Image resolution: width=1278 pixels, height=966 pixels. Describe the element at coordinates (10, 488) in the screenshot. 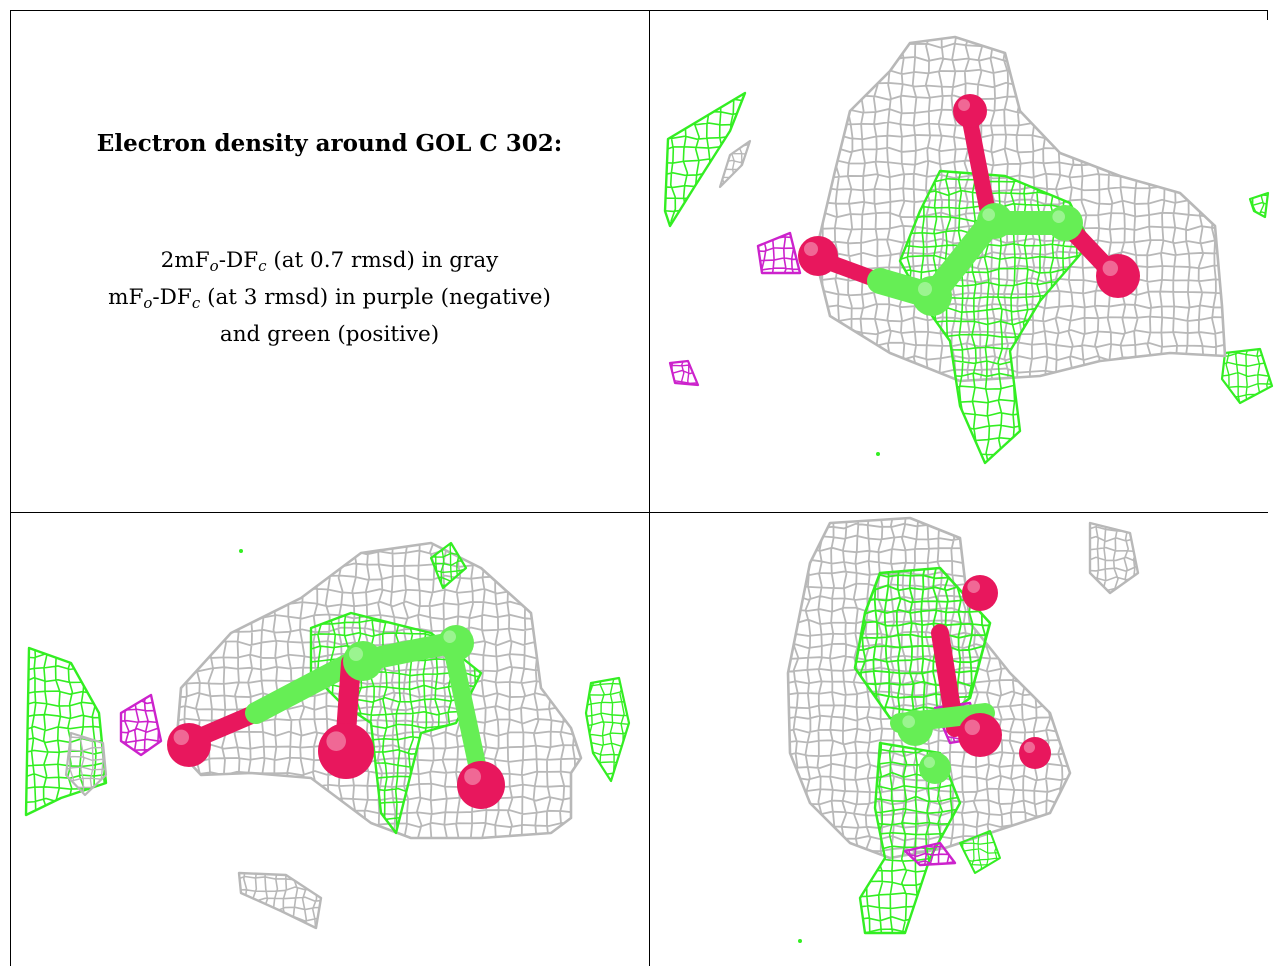

I see `table-border-left` at that location.